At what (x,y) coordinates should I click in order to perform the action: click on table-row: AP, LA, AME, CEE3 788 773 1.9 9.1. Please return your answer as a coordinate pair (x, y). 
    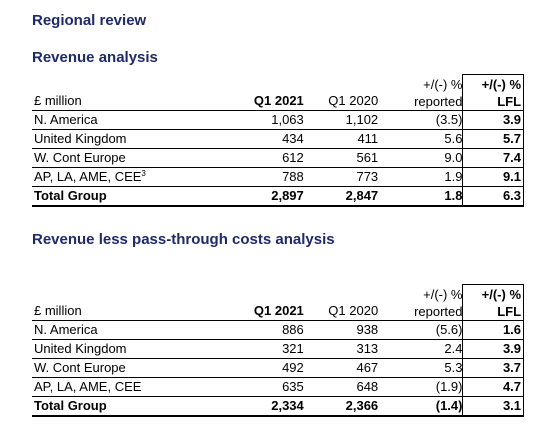
    Looking at the image, I should click on (278, 177).